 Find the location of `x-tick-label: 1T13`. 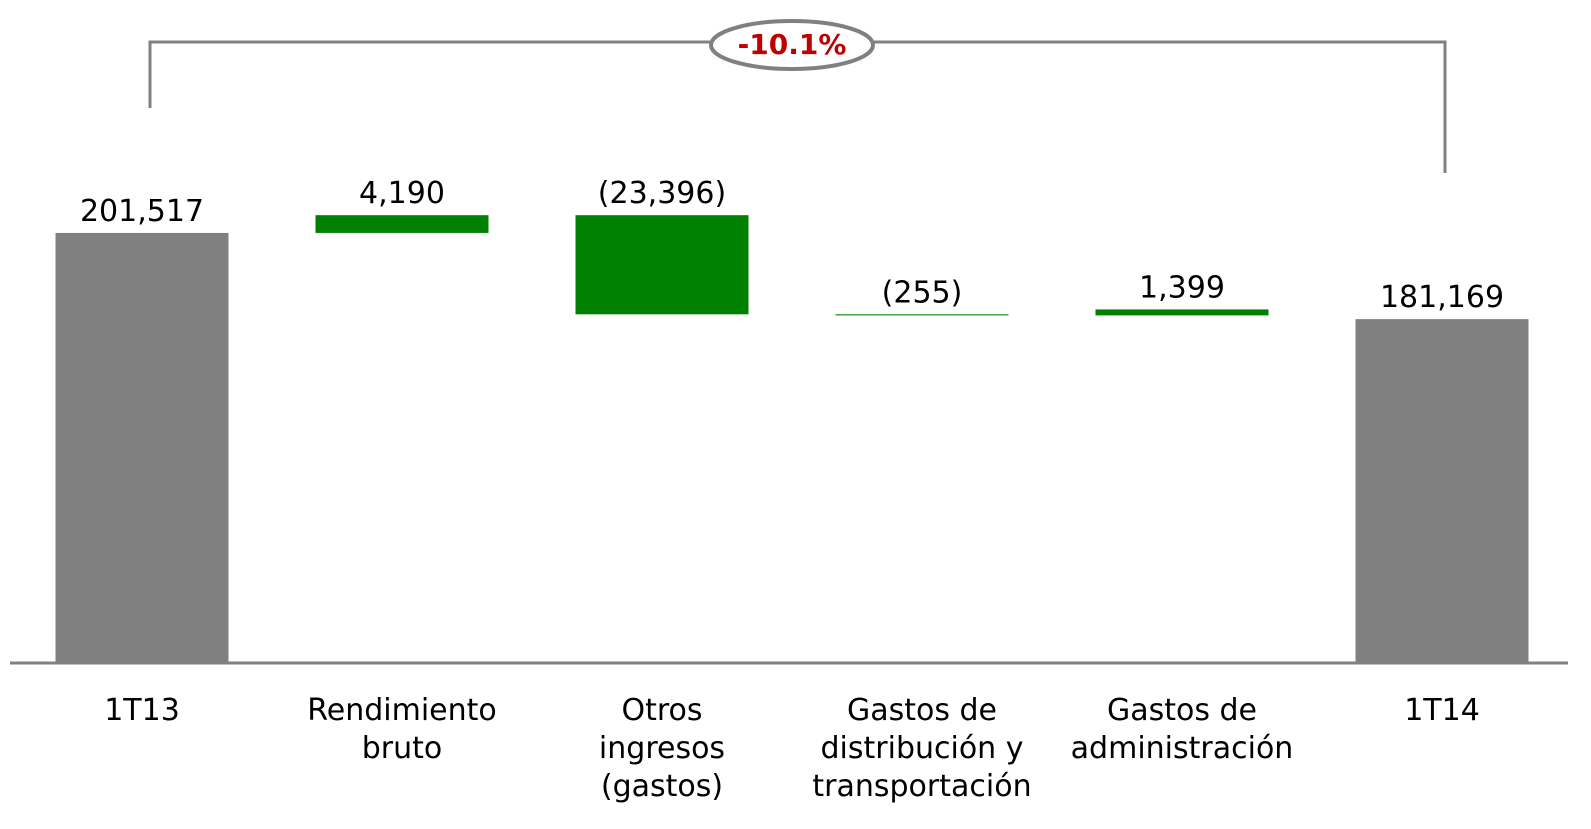

x-tick-label: 1T13 is located at coordinates (142, 710).